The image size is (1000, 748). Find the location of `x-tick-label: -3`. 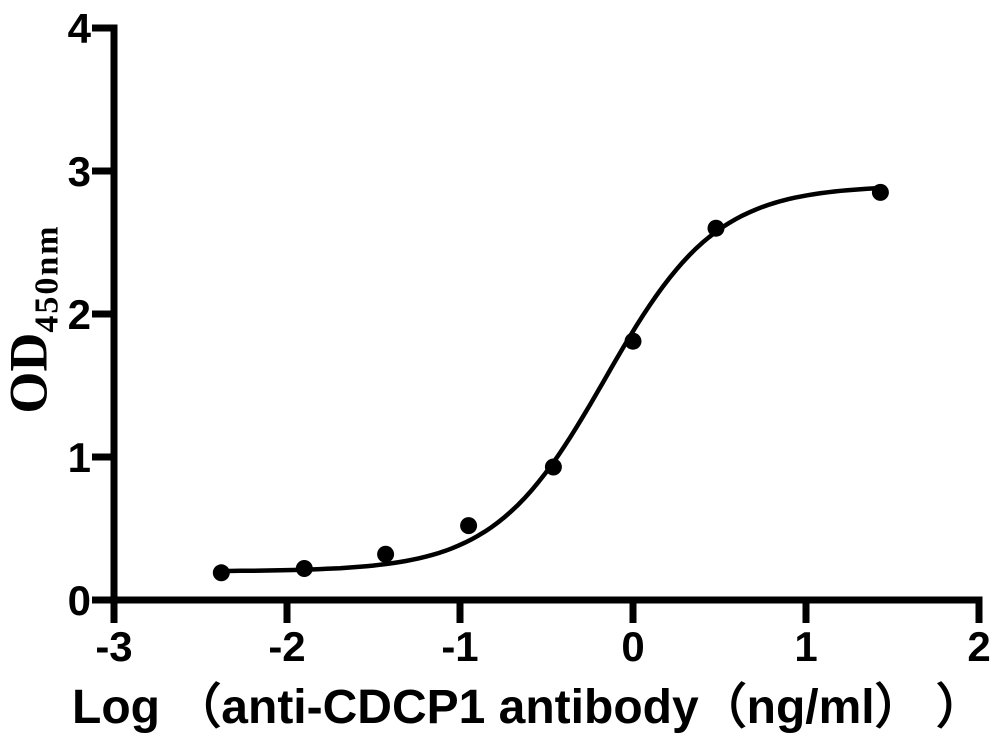

x-tick-label: -3 is located at coordinates (113, 646).